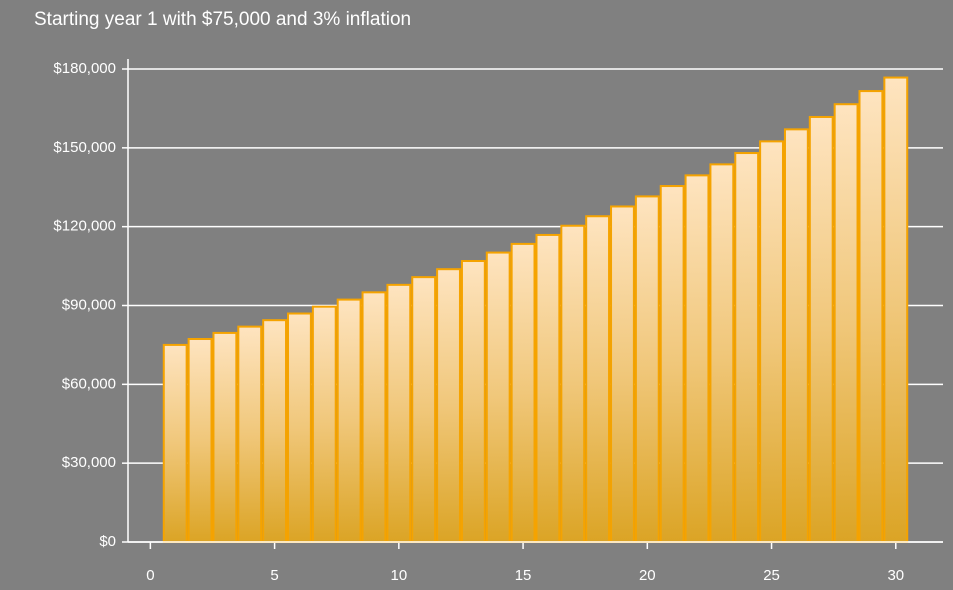  What do you see at coordinates (89, 304) in the screenshot?
I see `y-tick-label: $90,000` at bounding box center [89, 304].